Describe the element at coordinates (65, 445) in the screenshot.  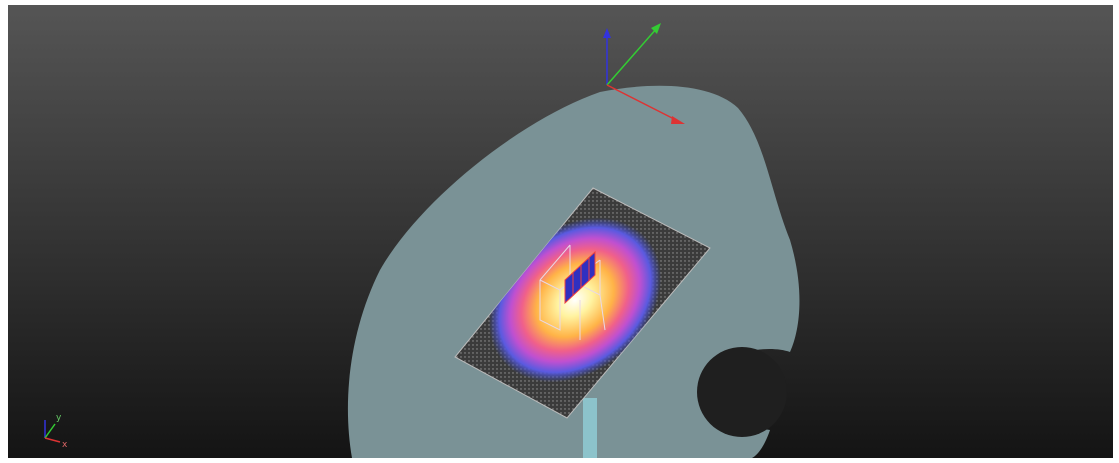
I see `x-axis-label: x` at that location.